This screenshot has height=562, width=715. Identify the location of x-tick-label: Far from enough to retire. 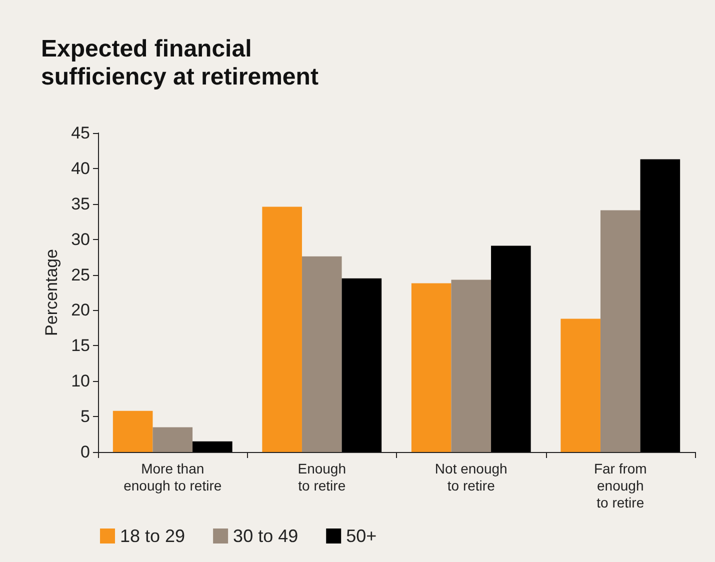
(620, 485).